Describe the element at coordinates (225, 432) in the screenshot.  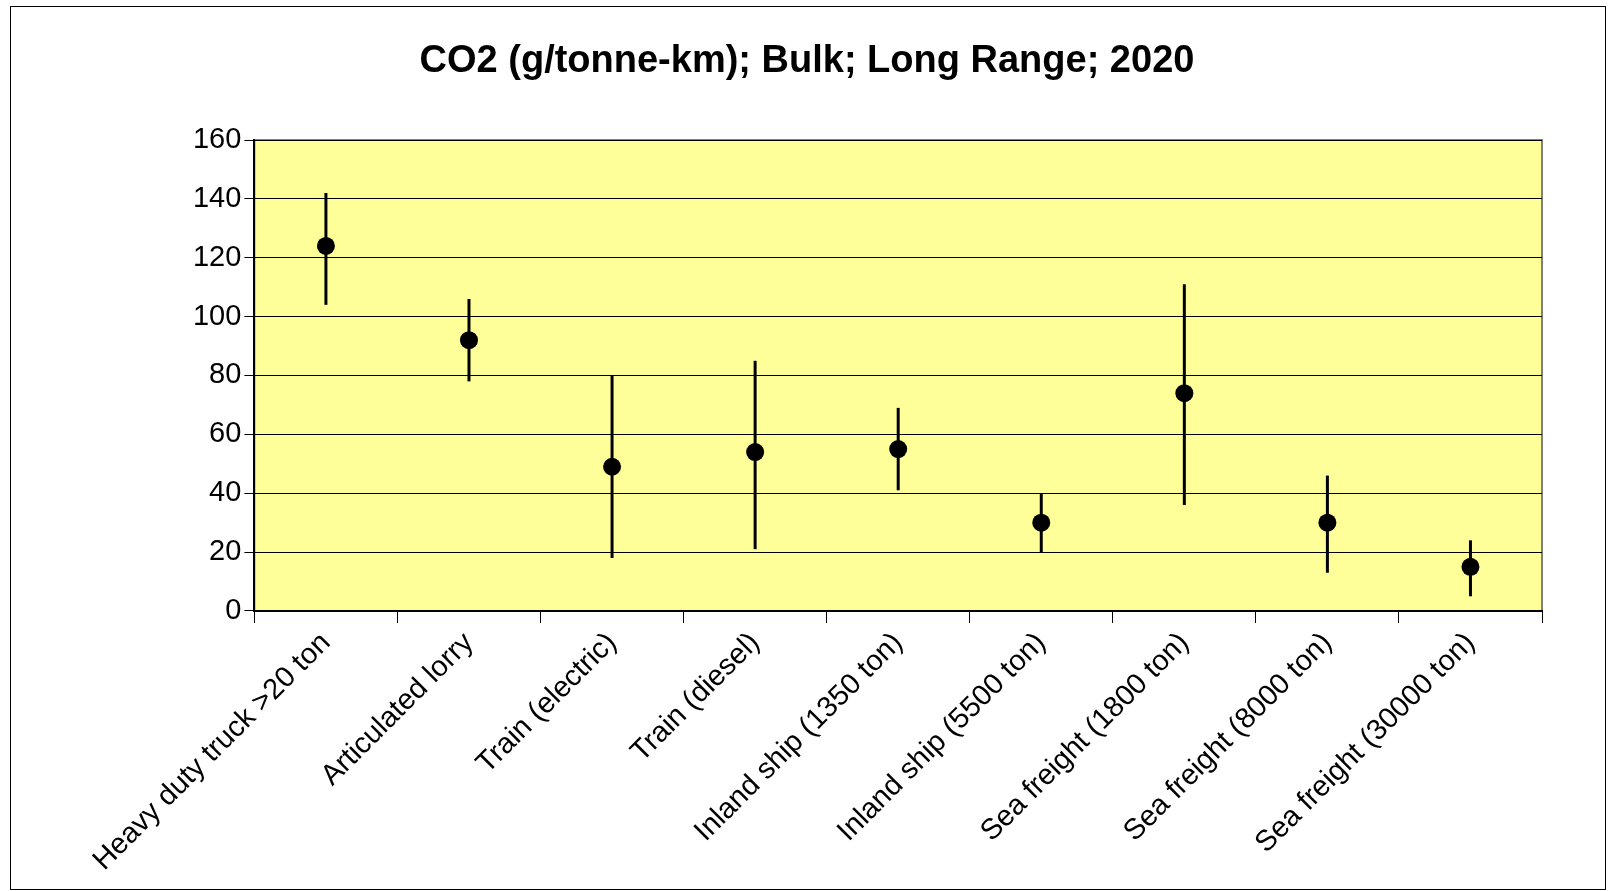
I see `y-tick-label: 60` at that location.